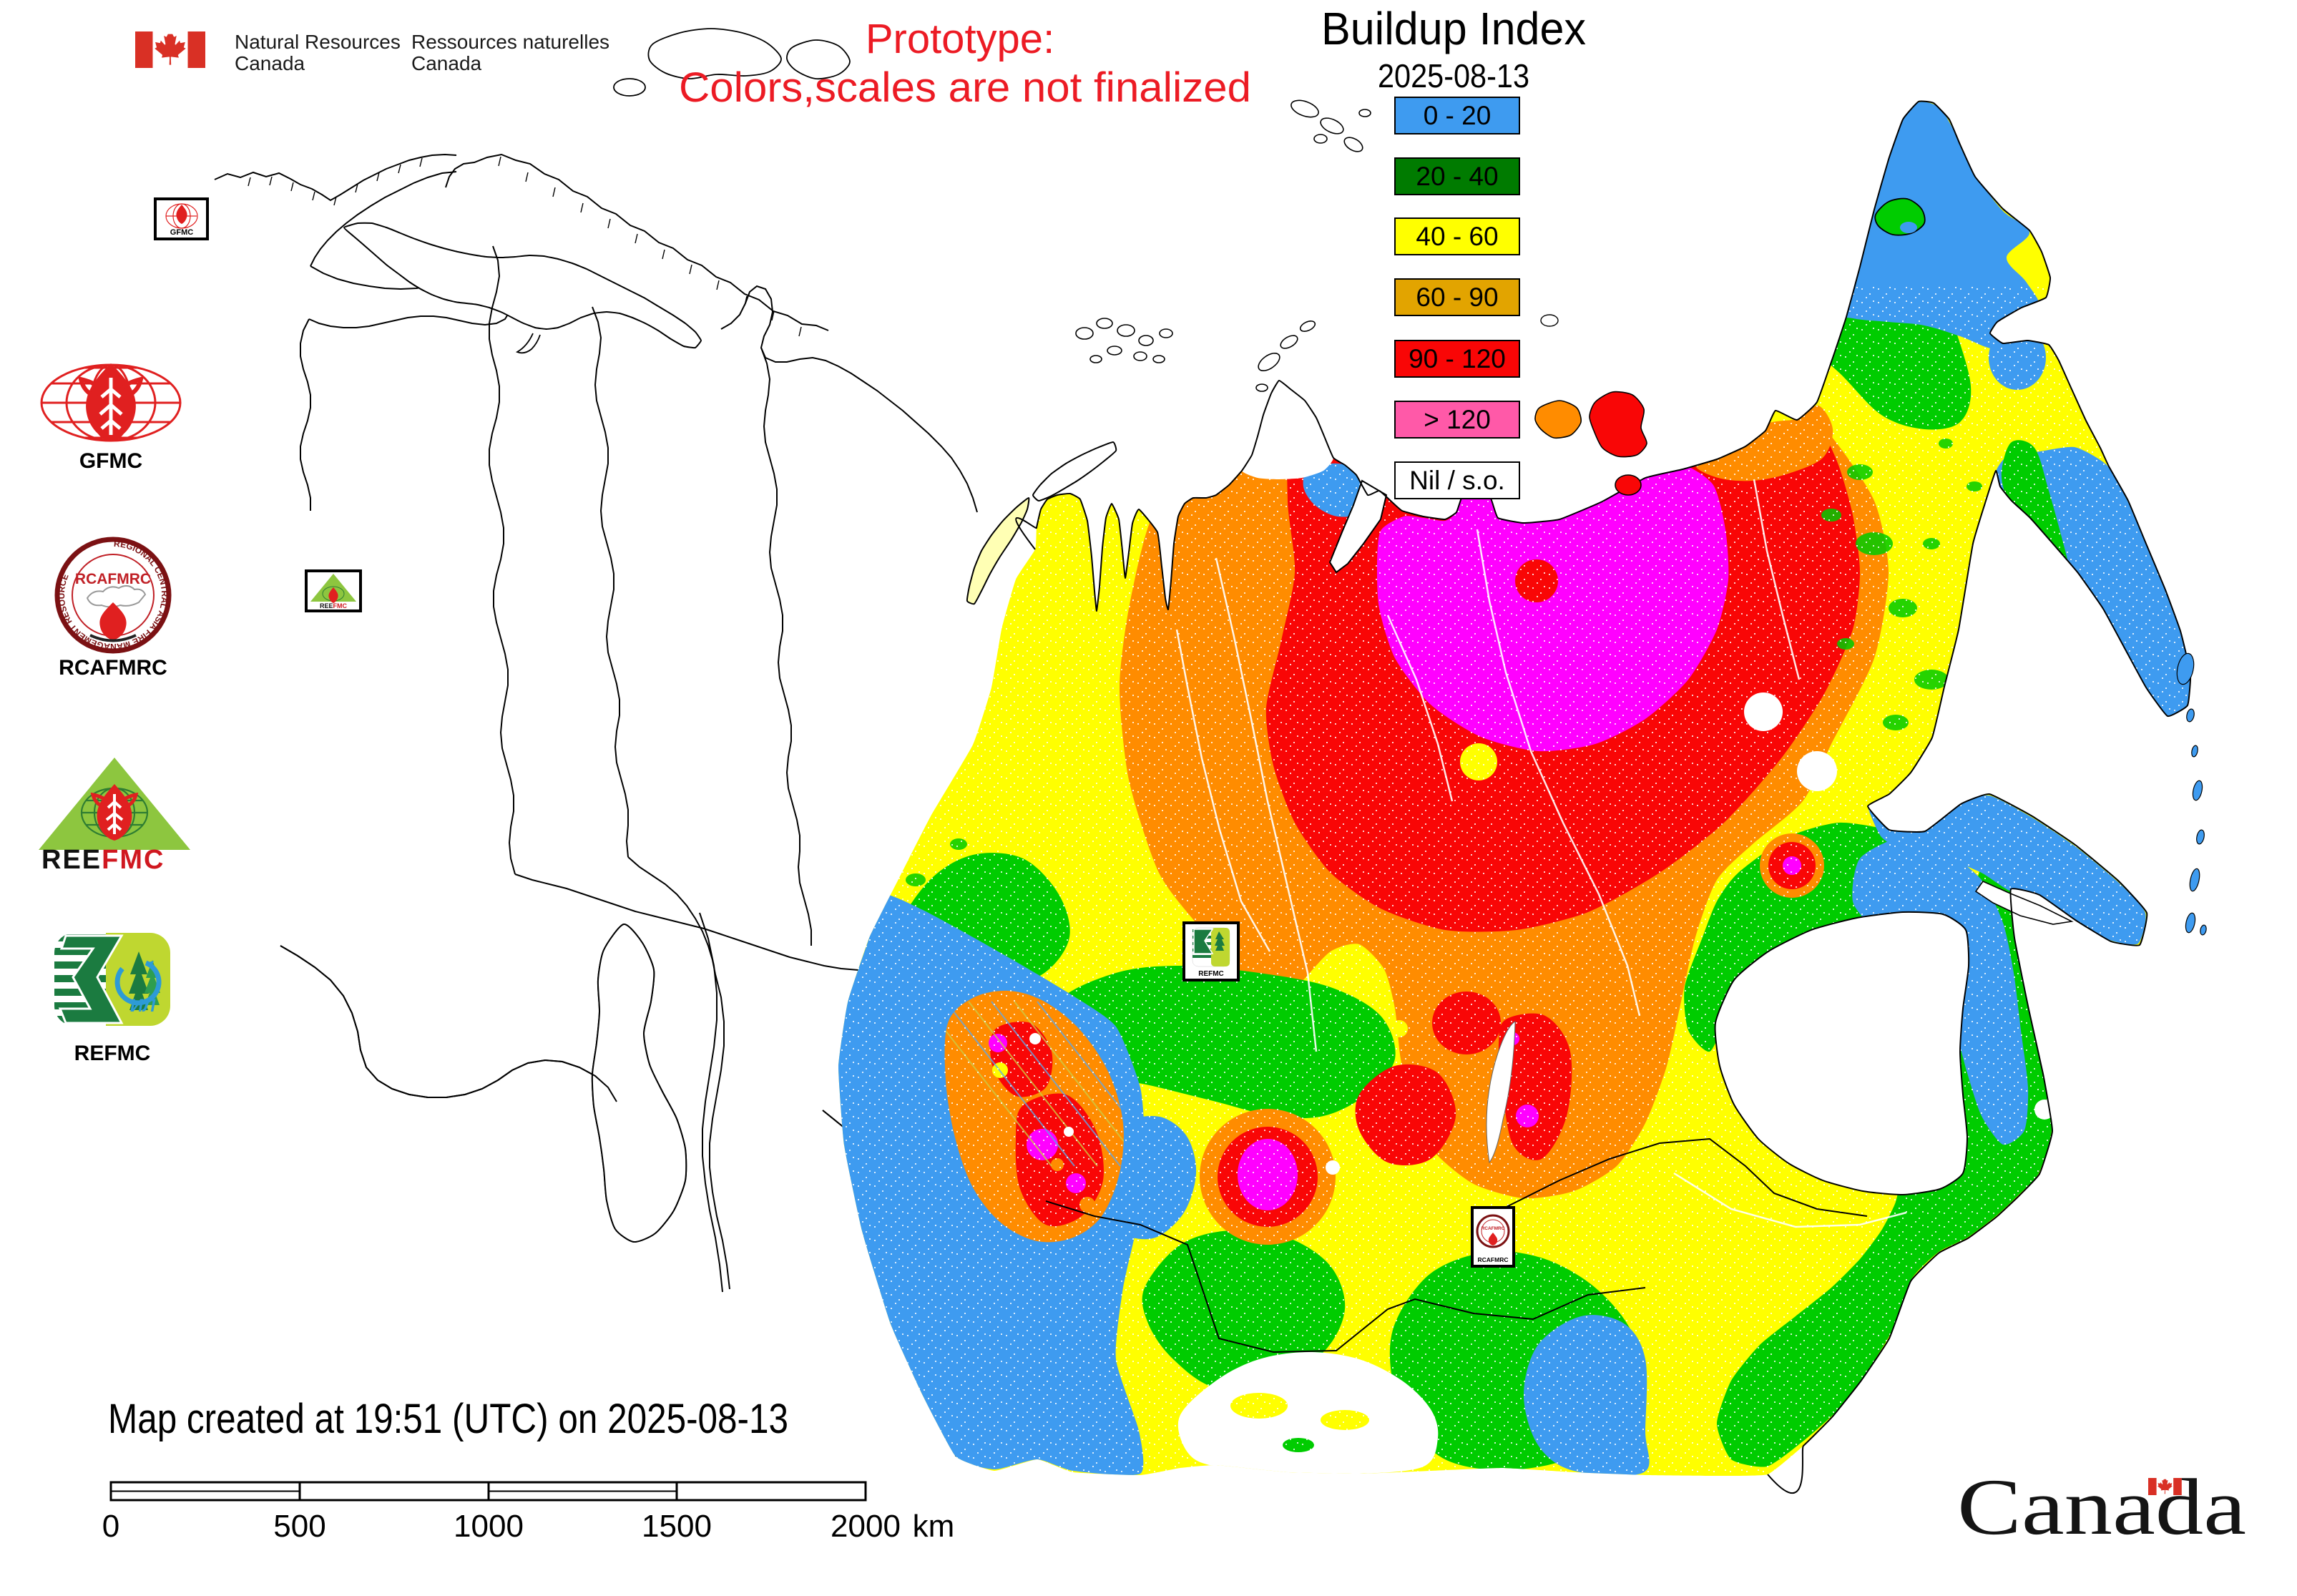 The image size is (2297, 1596). What do you see at coordinates (1457, 236) in the screenshot?
I see `svg-text: 40 - 60` at bounding box center [1457, 236].